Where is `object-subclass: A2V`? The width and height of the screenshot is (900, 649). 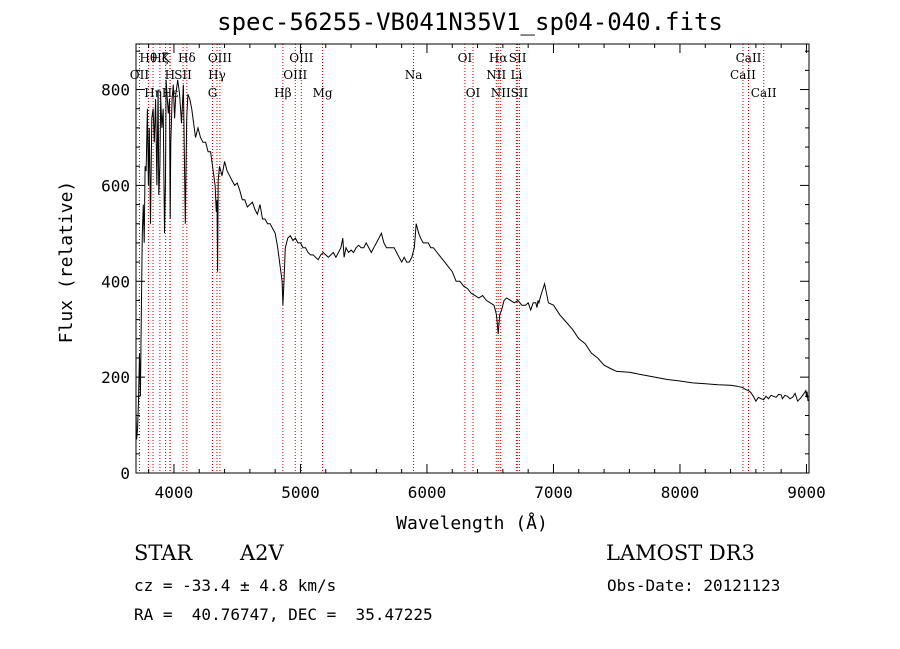 object-subclass: A2V is located at coordinates (262, 553).